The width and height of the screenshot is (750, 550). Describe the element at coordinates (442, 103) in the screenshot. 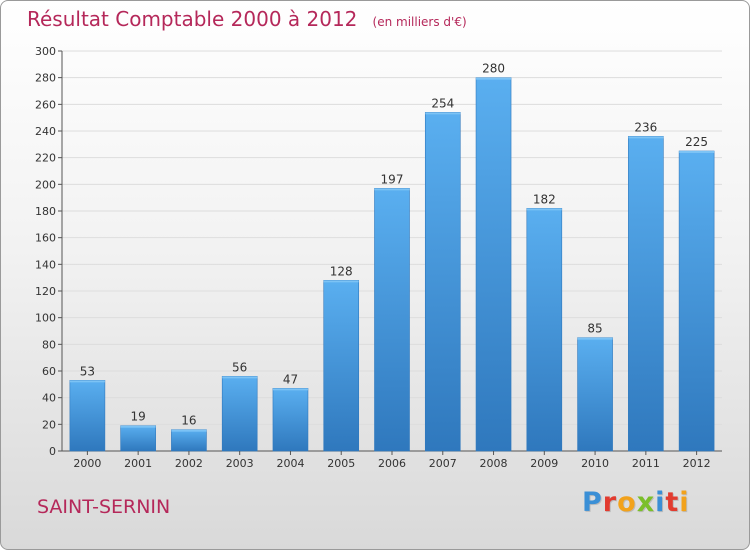

I see `data-label: 254` at that location.